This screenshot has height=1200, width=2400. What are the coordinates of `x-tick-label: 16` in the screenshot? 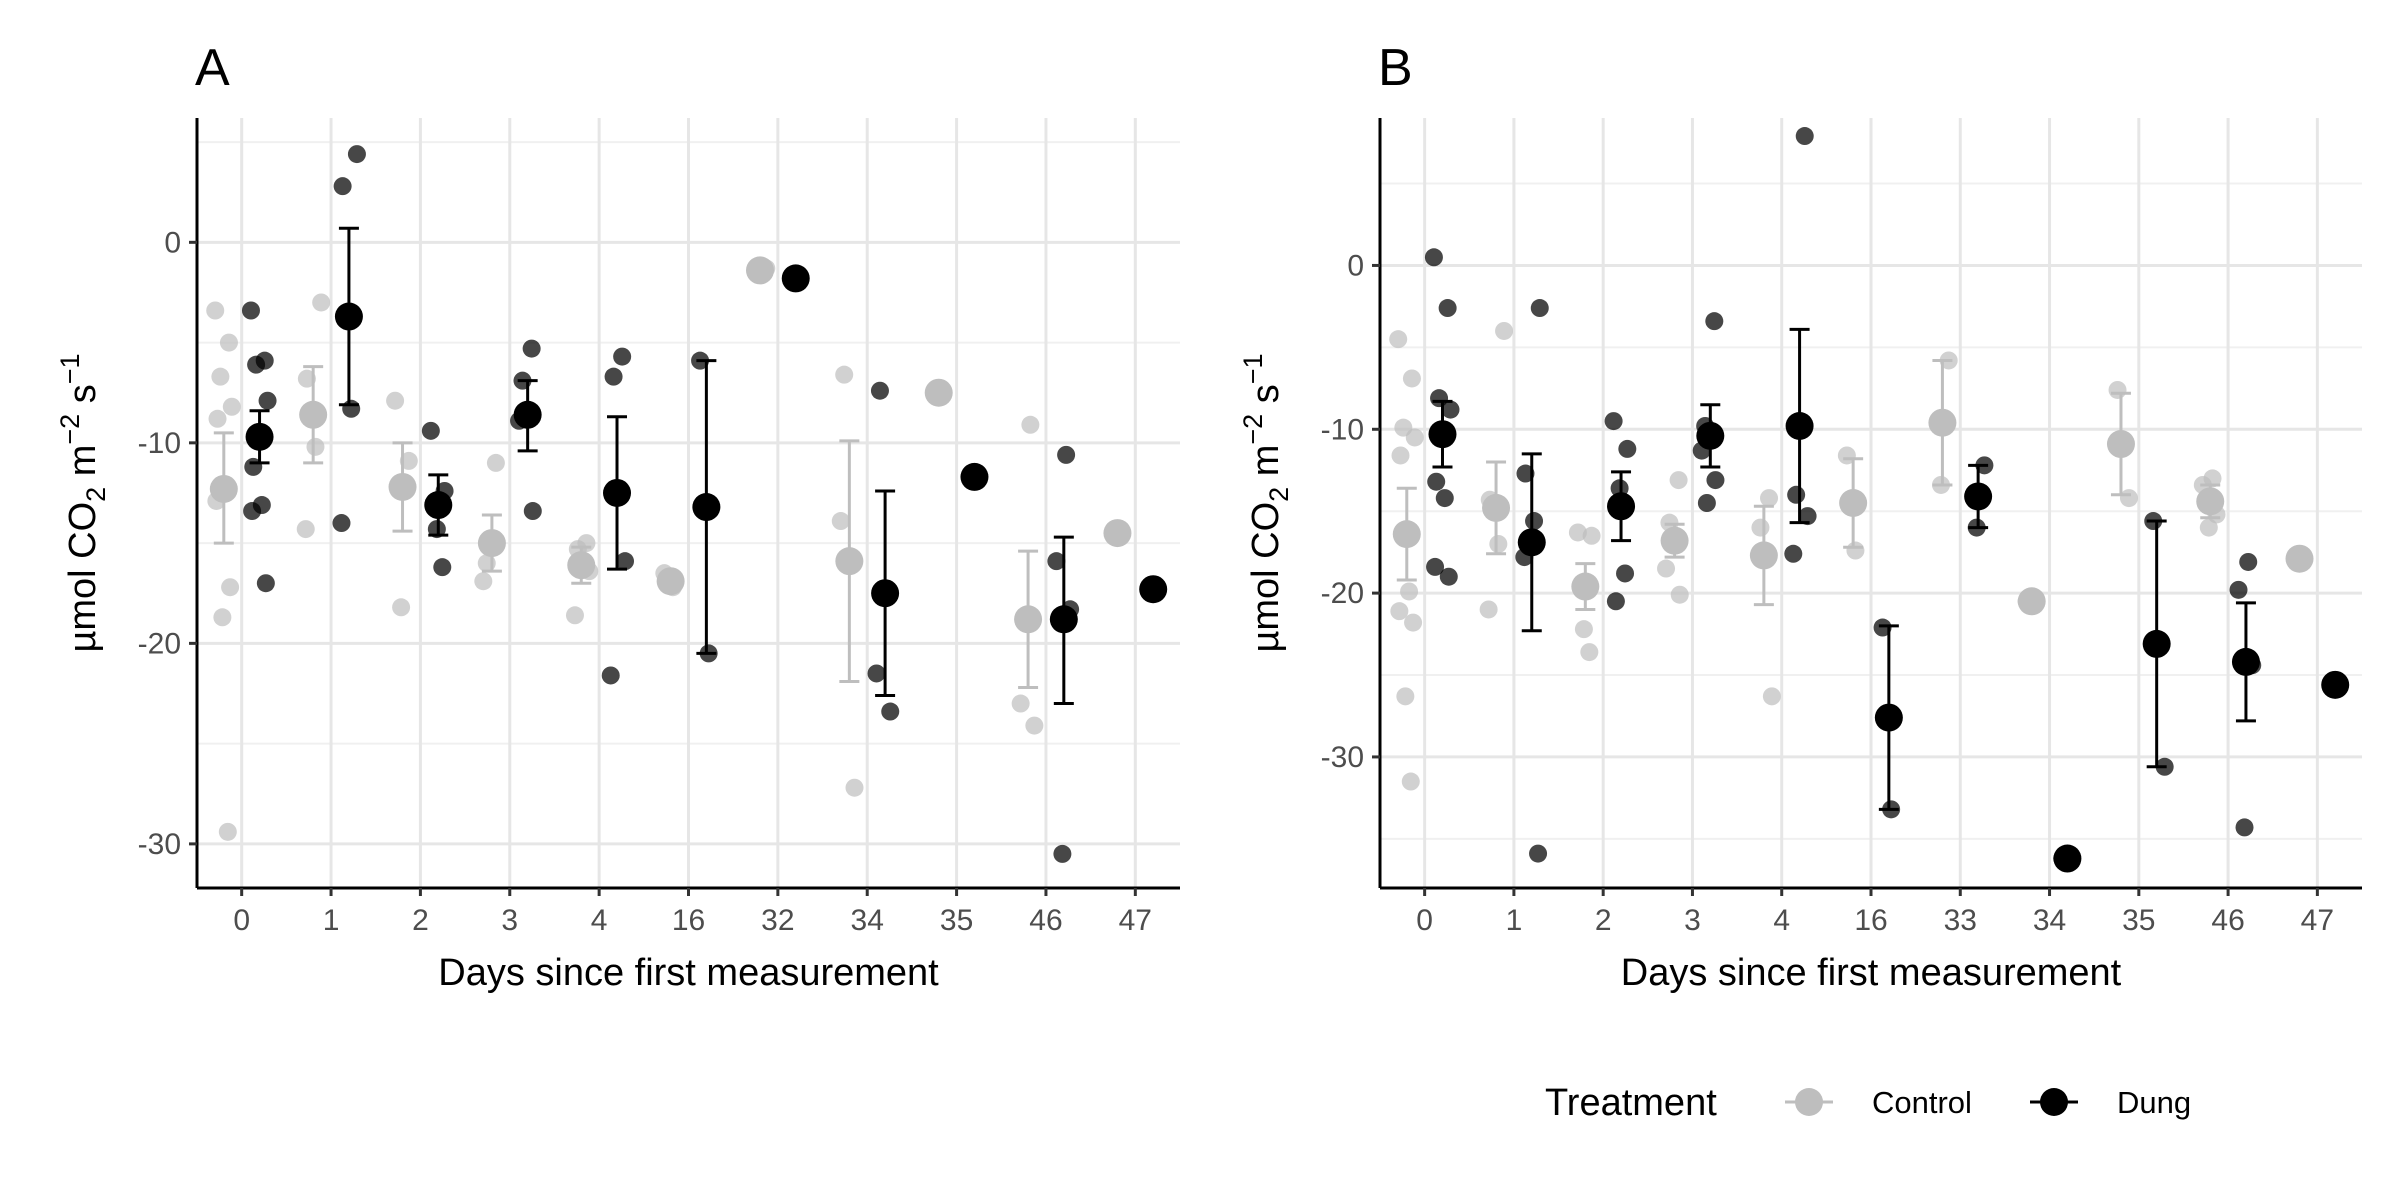 It's located at (688, 920).